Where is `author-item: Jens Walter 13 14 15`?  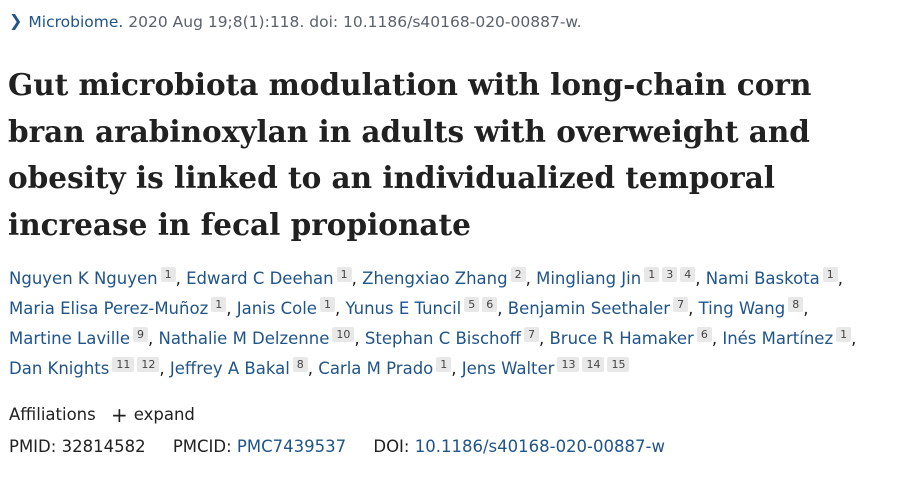
author-item: Jens Walter 13 14 15 is located at coordinates (545, 367).